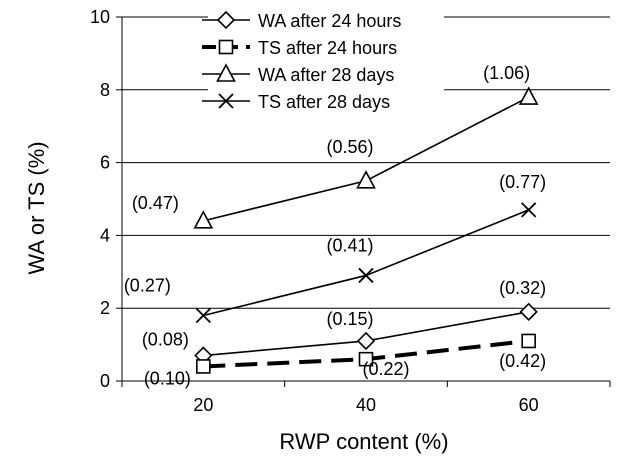 The width and height of the screenshot is (638, 461). Describe the element at coordinates (105, 308) in the screenshot. I see `y-tick-label: 2` at that location.